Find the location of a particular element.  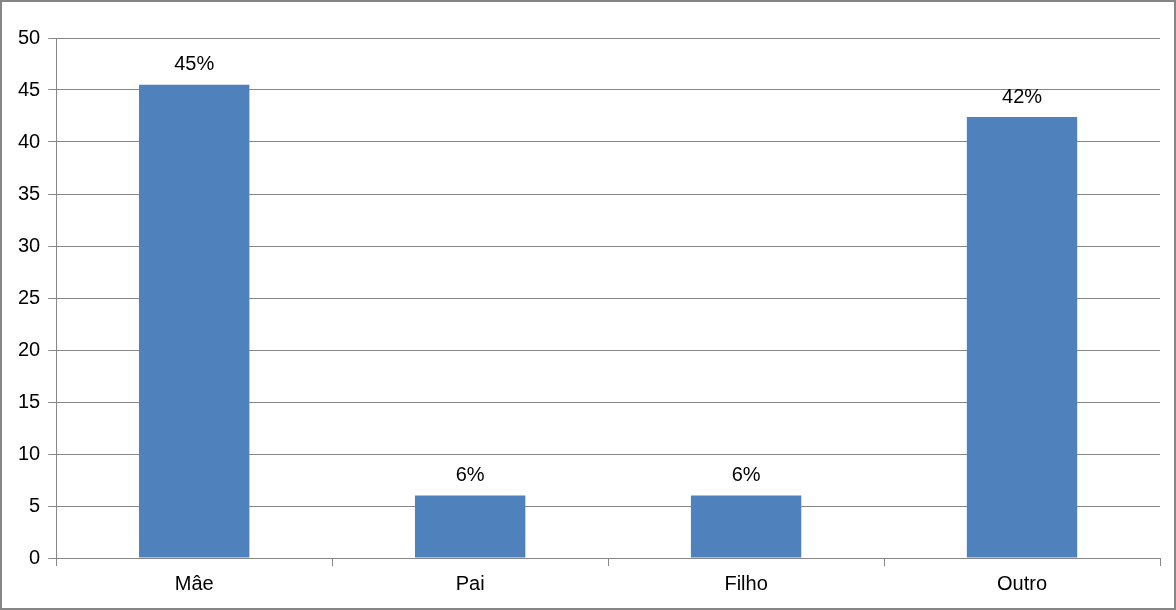

y-tick-label: 20 is located at coordinates (29, 348).